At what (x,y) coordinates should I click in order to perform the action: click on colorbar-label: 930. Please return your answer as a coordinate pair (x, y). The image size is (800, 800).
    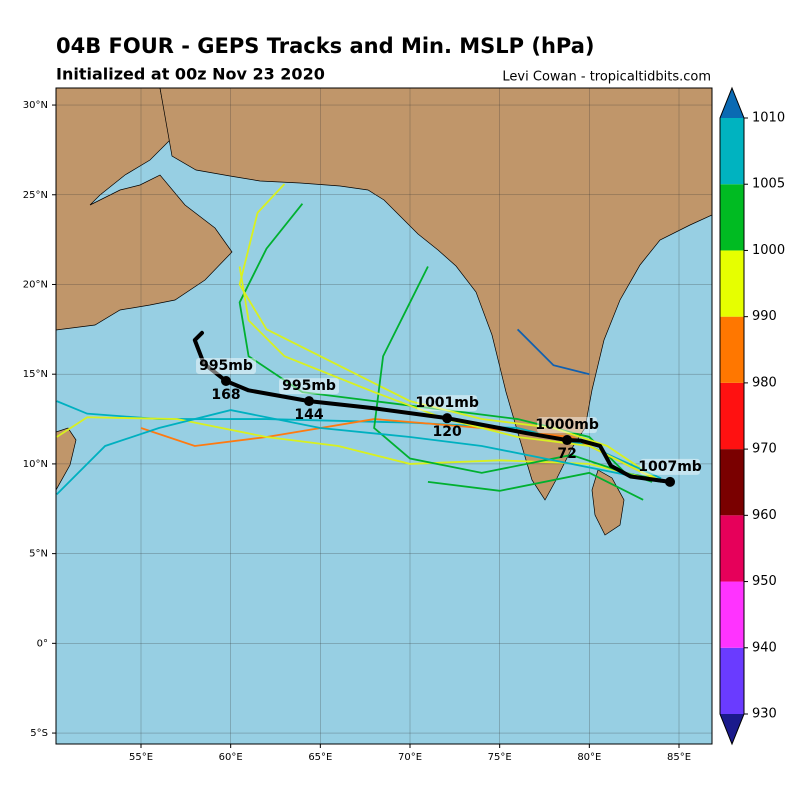
    Looking at the image, I should click on (764, 714).